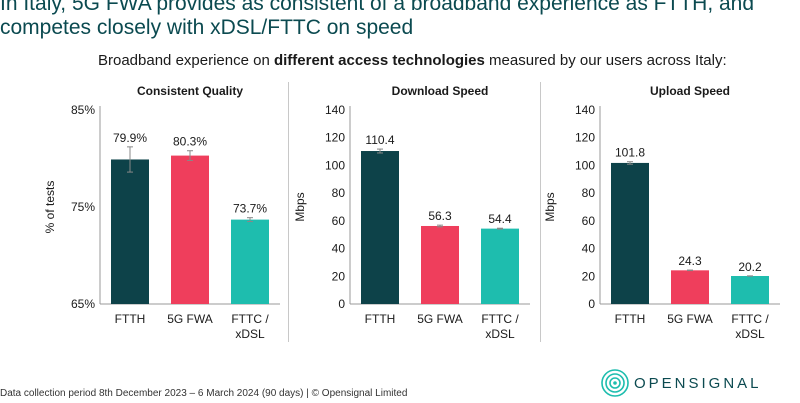 The image size is (800, 403). What do you see at coordinates (690, 91) in the screenshot?
I see `chart-title: Upload Speed` at bounding box center [690, 91].